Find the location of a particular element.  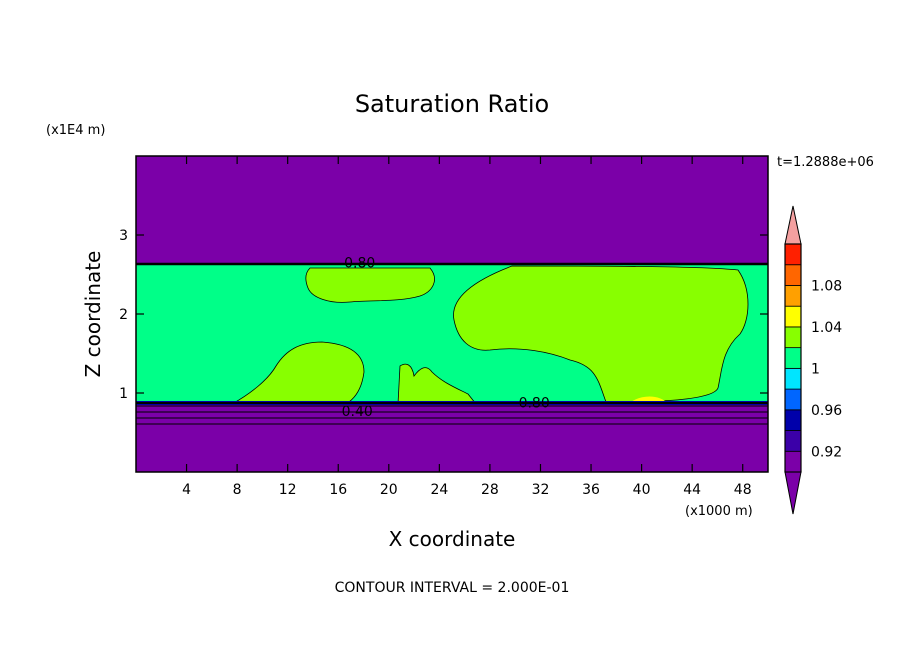

y-unit-label: (x1E4 m) is located at coordinates (75, 130).